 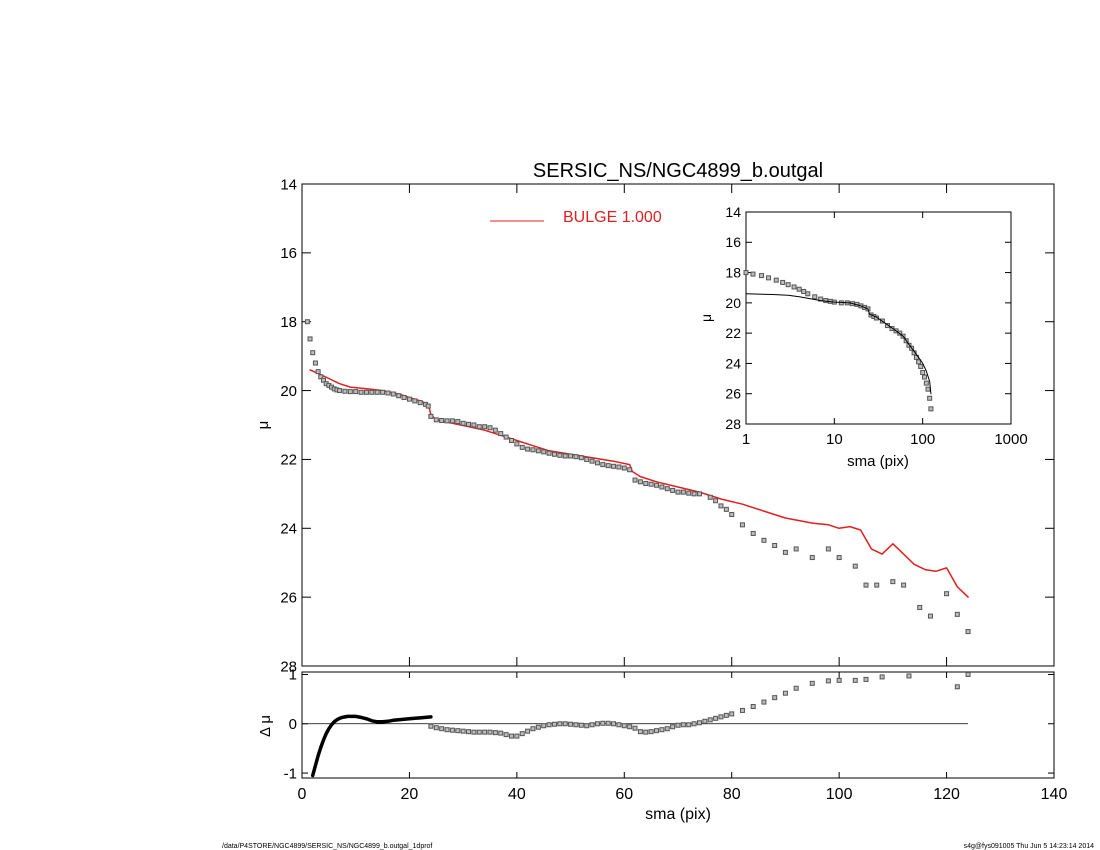 I want to click on inset-x-axis-label: sma (pix), so click(x=878, y=461).